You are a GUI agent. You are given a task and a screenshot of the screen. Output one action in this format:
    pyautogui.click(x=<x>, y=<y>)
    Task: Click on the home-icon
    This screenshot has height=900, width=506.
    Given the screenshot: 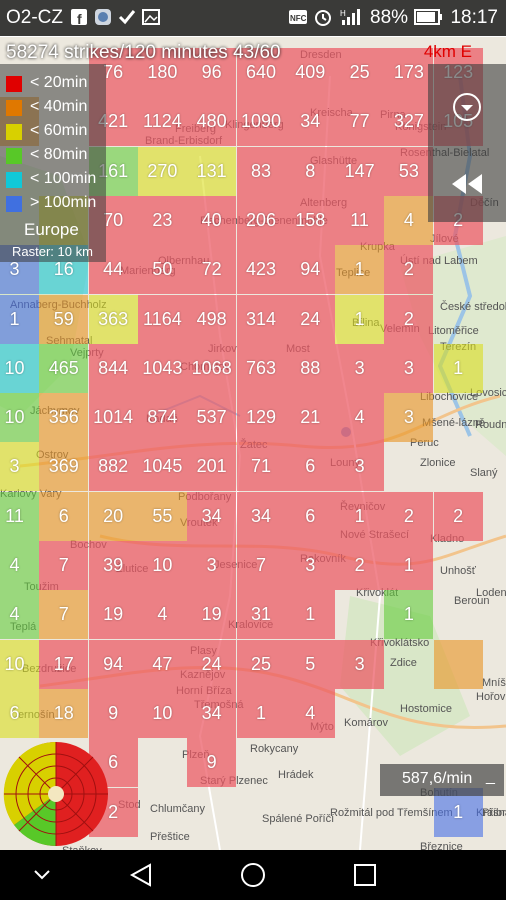 What is the action you would take?
    pyautogui.click(x=253, y=875)
    